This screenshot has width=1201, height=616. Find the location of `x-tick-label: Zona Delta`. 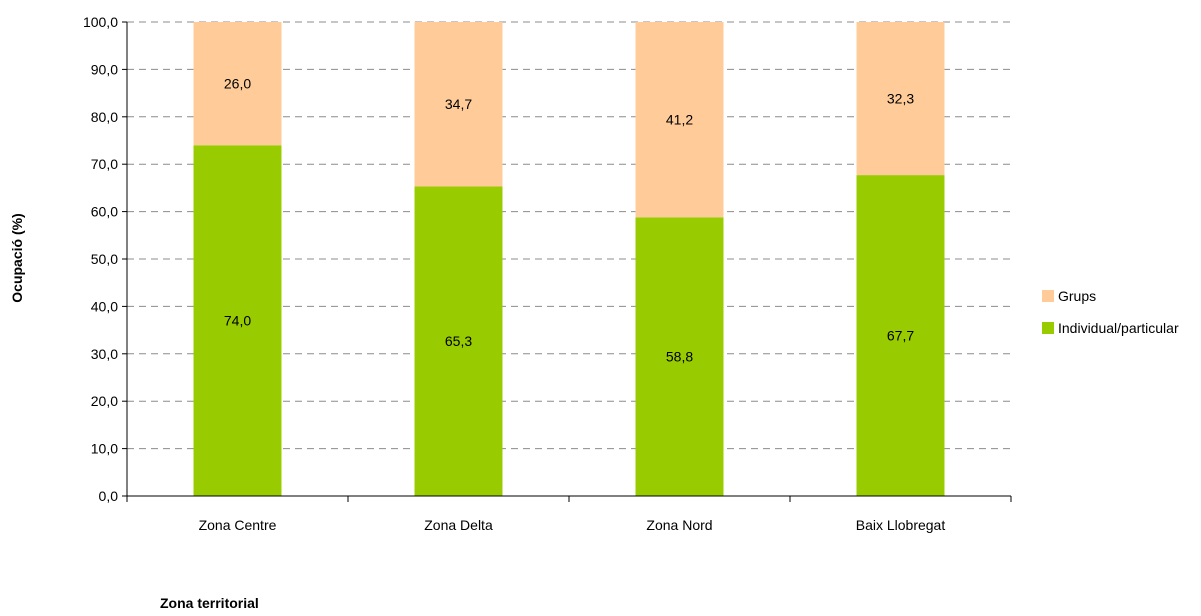

x-tick-label: Zona Delta is located at coordinates (458, 525).